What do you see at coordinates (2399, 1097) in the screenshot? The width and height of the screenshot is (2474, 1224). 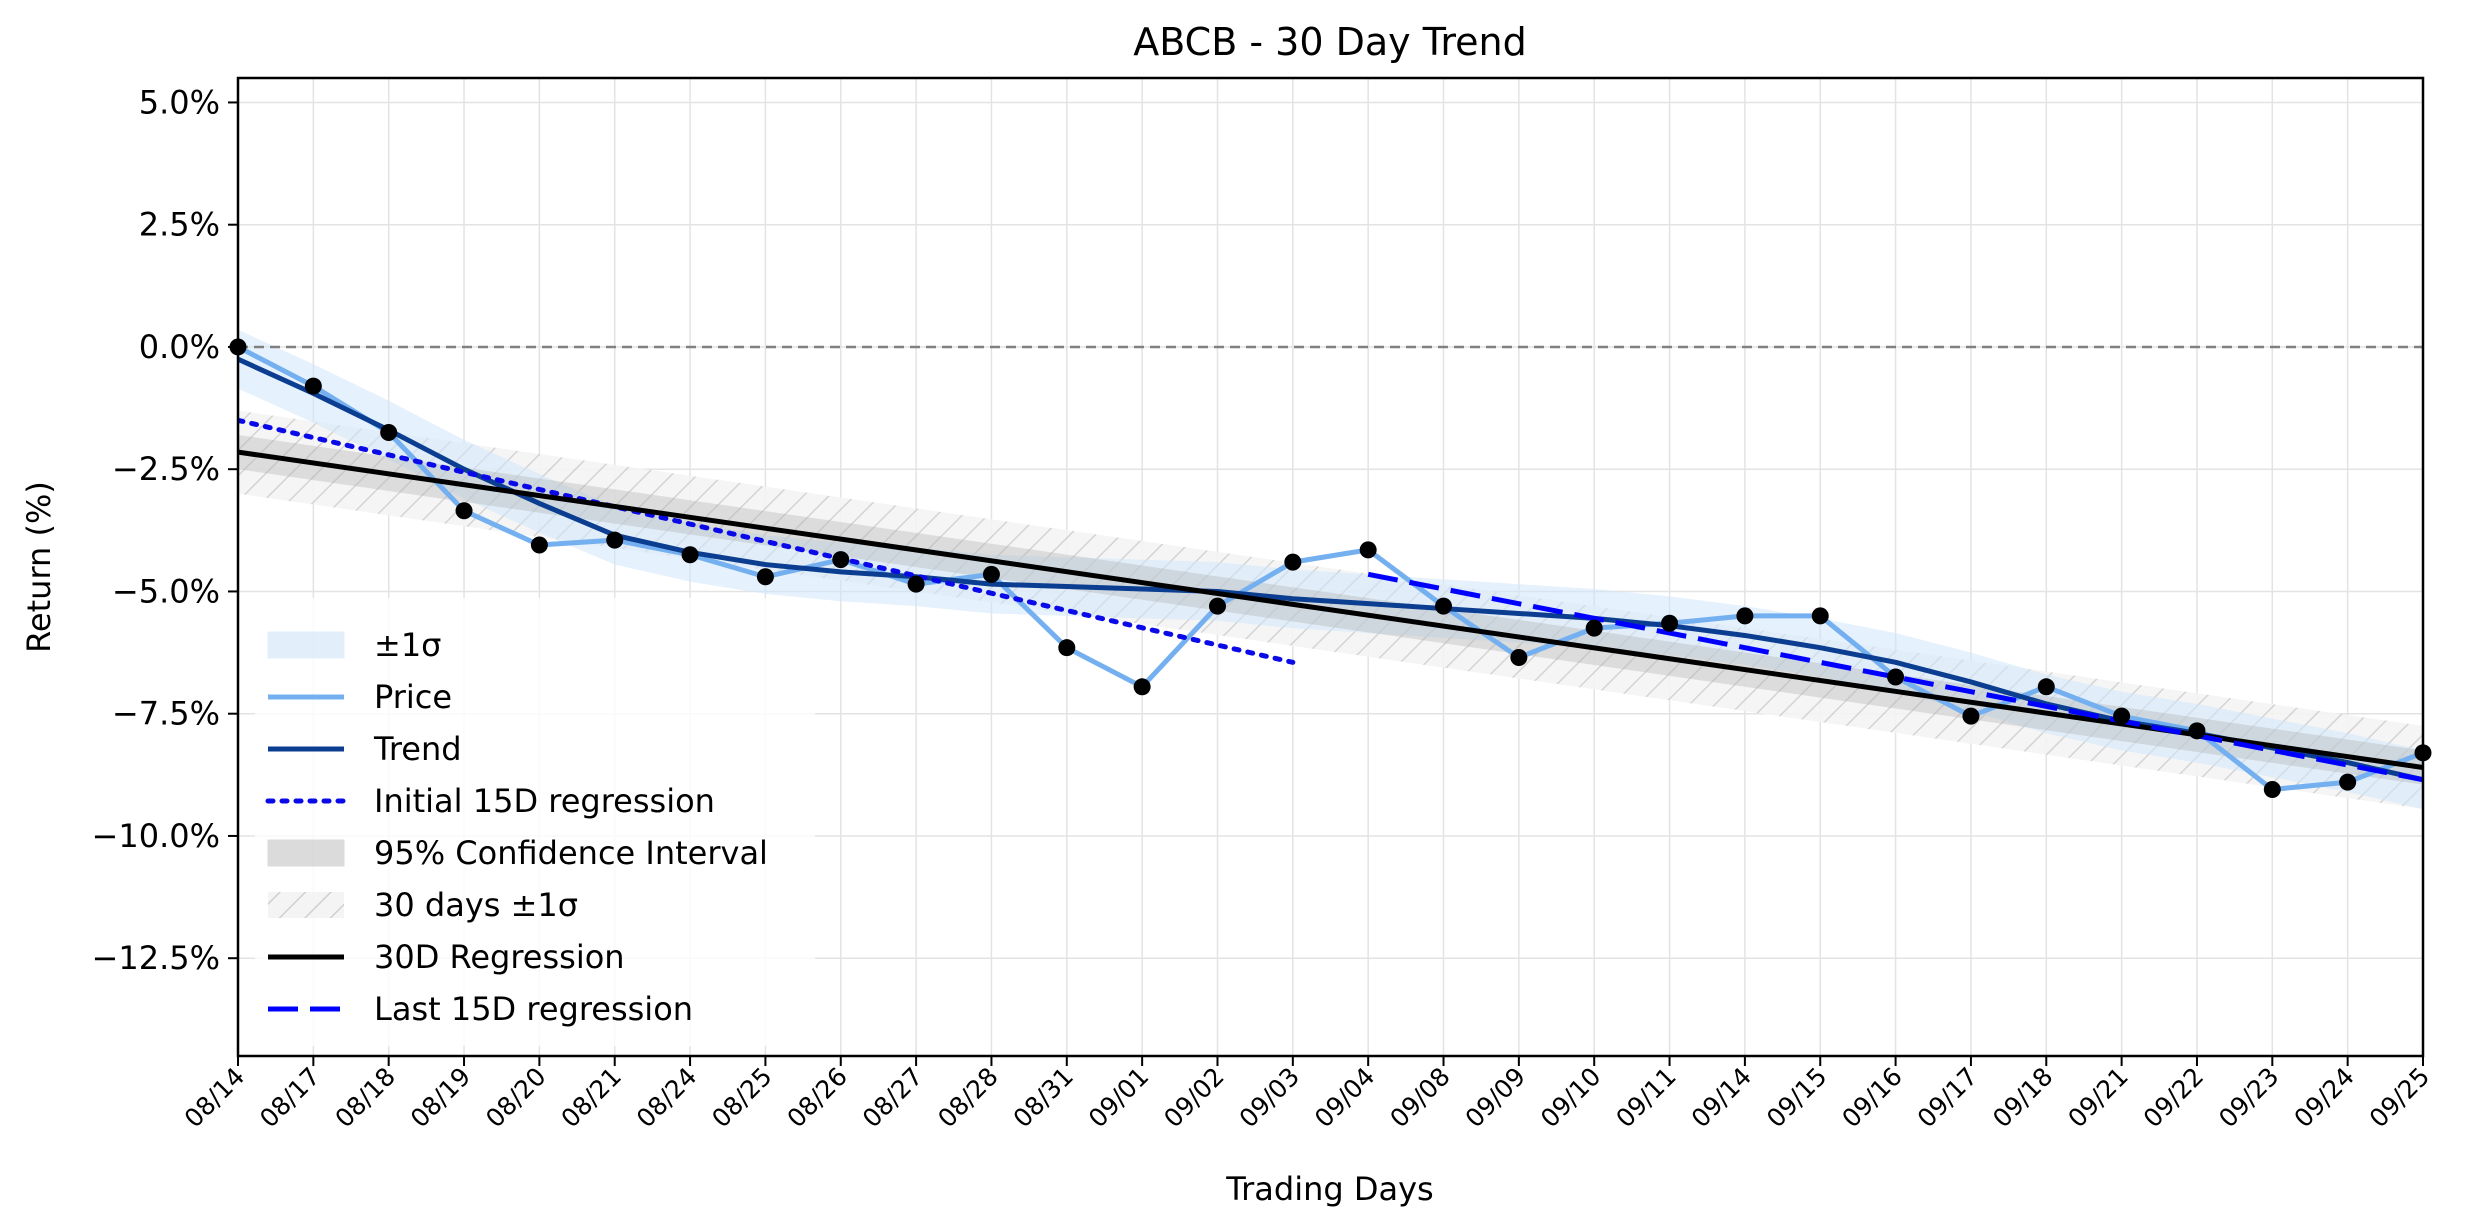 I see `x-tick-label: 09/25` at bounding box center [2399, 1097].